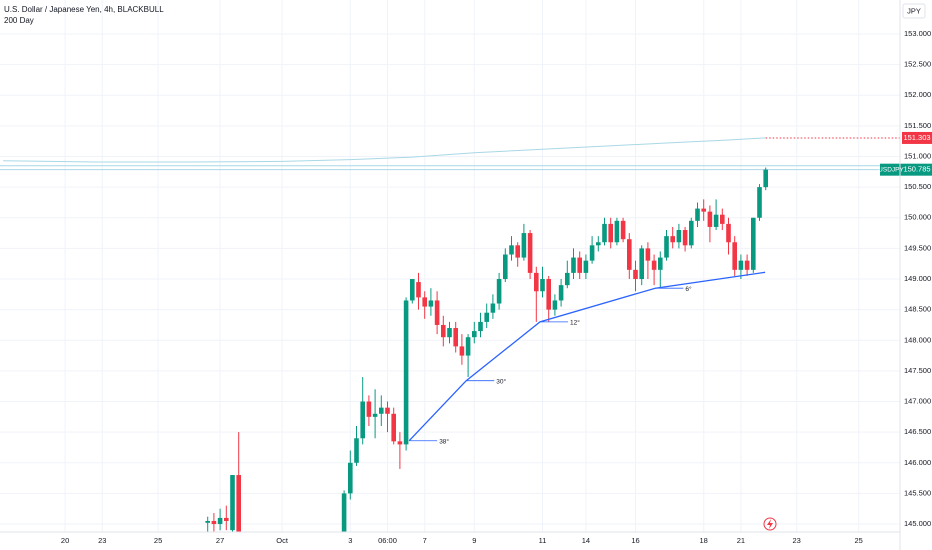  I want to click on x-tick-label: 21, so click(741, 540).